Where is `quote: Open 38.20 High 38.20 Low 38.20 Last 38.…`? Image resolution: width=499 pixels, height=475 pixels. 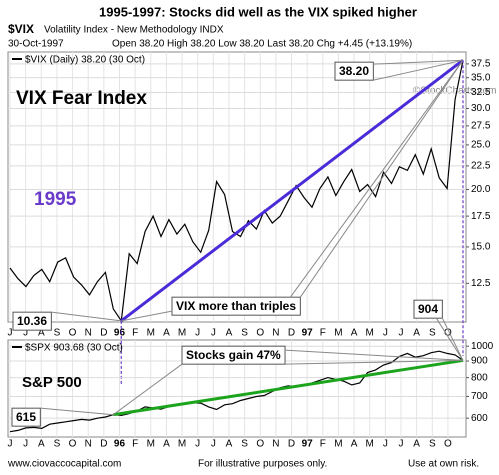 quote: Open 38.20 High 38.20 Low 38.20 Last 38.… is located at coordinates (262, 44).